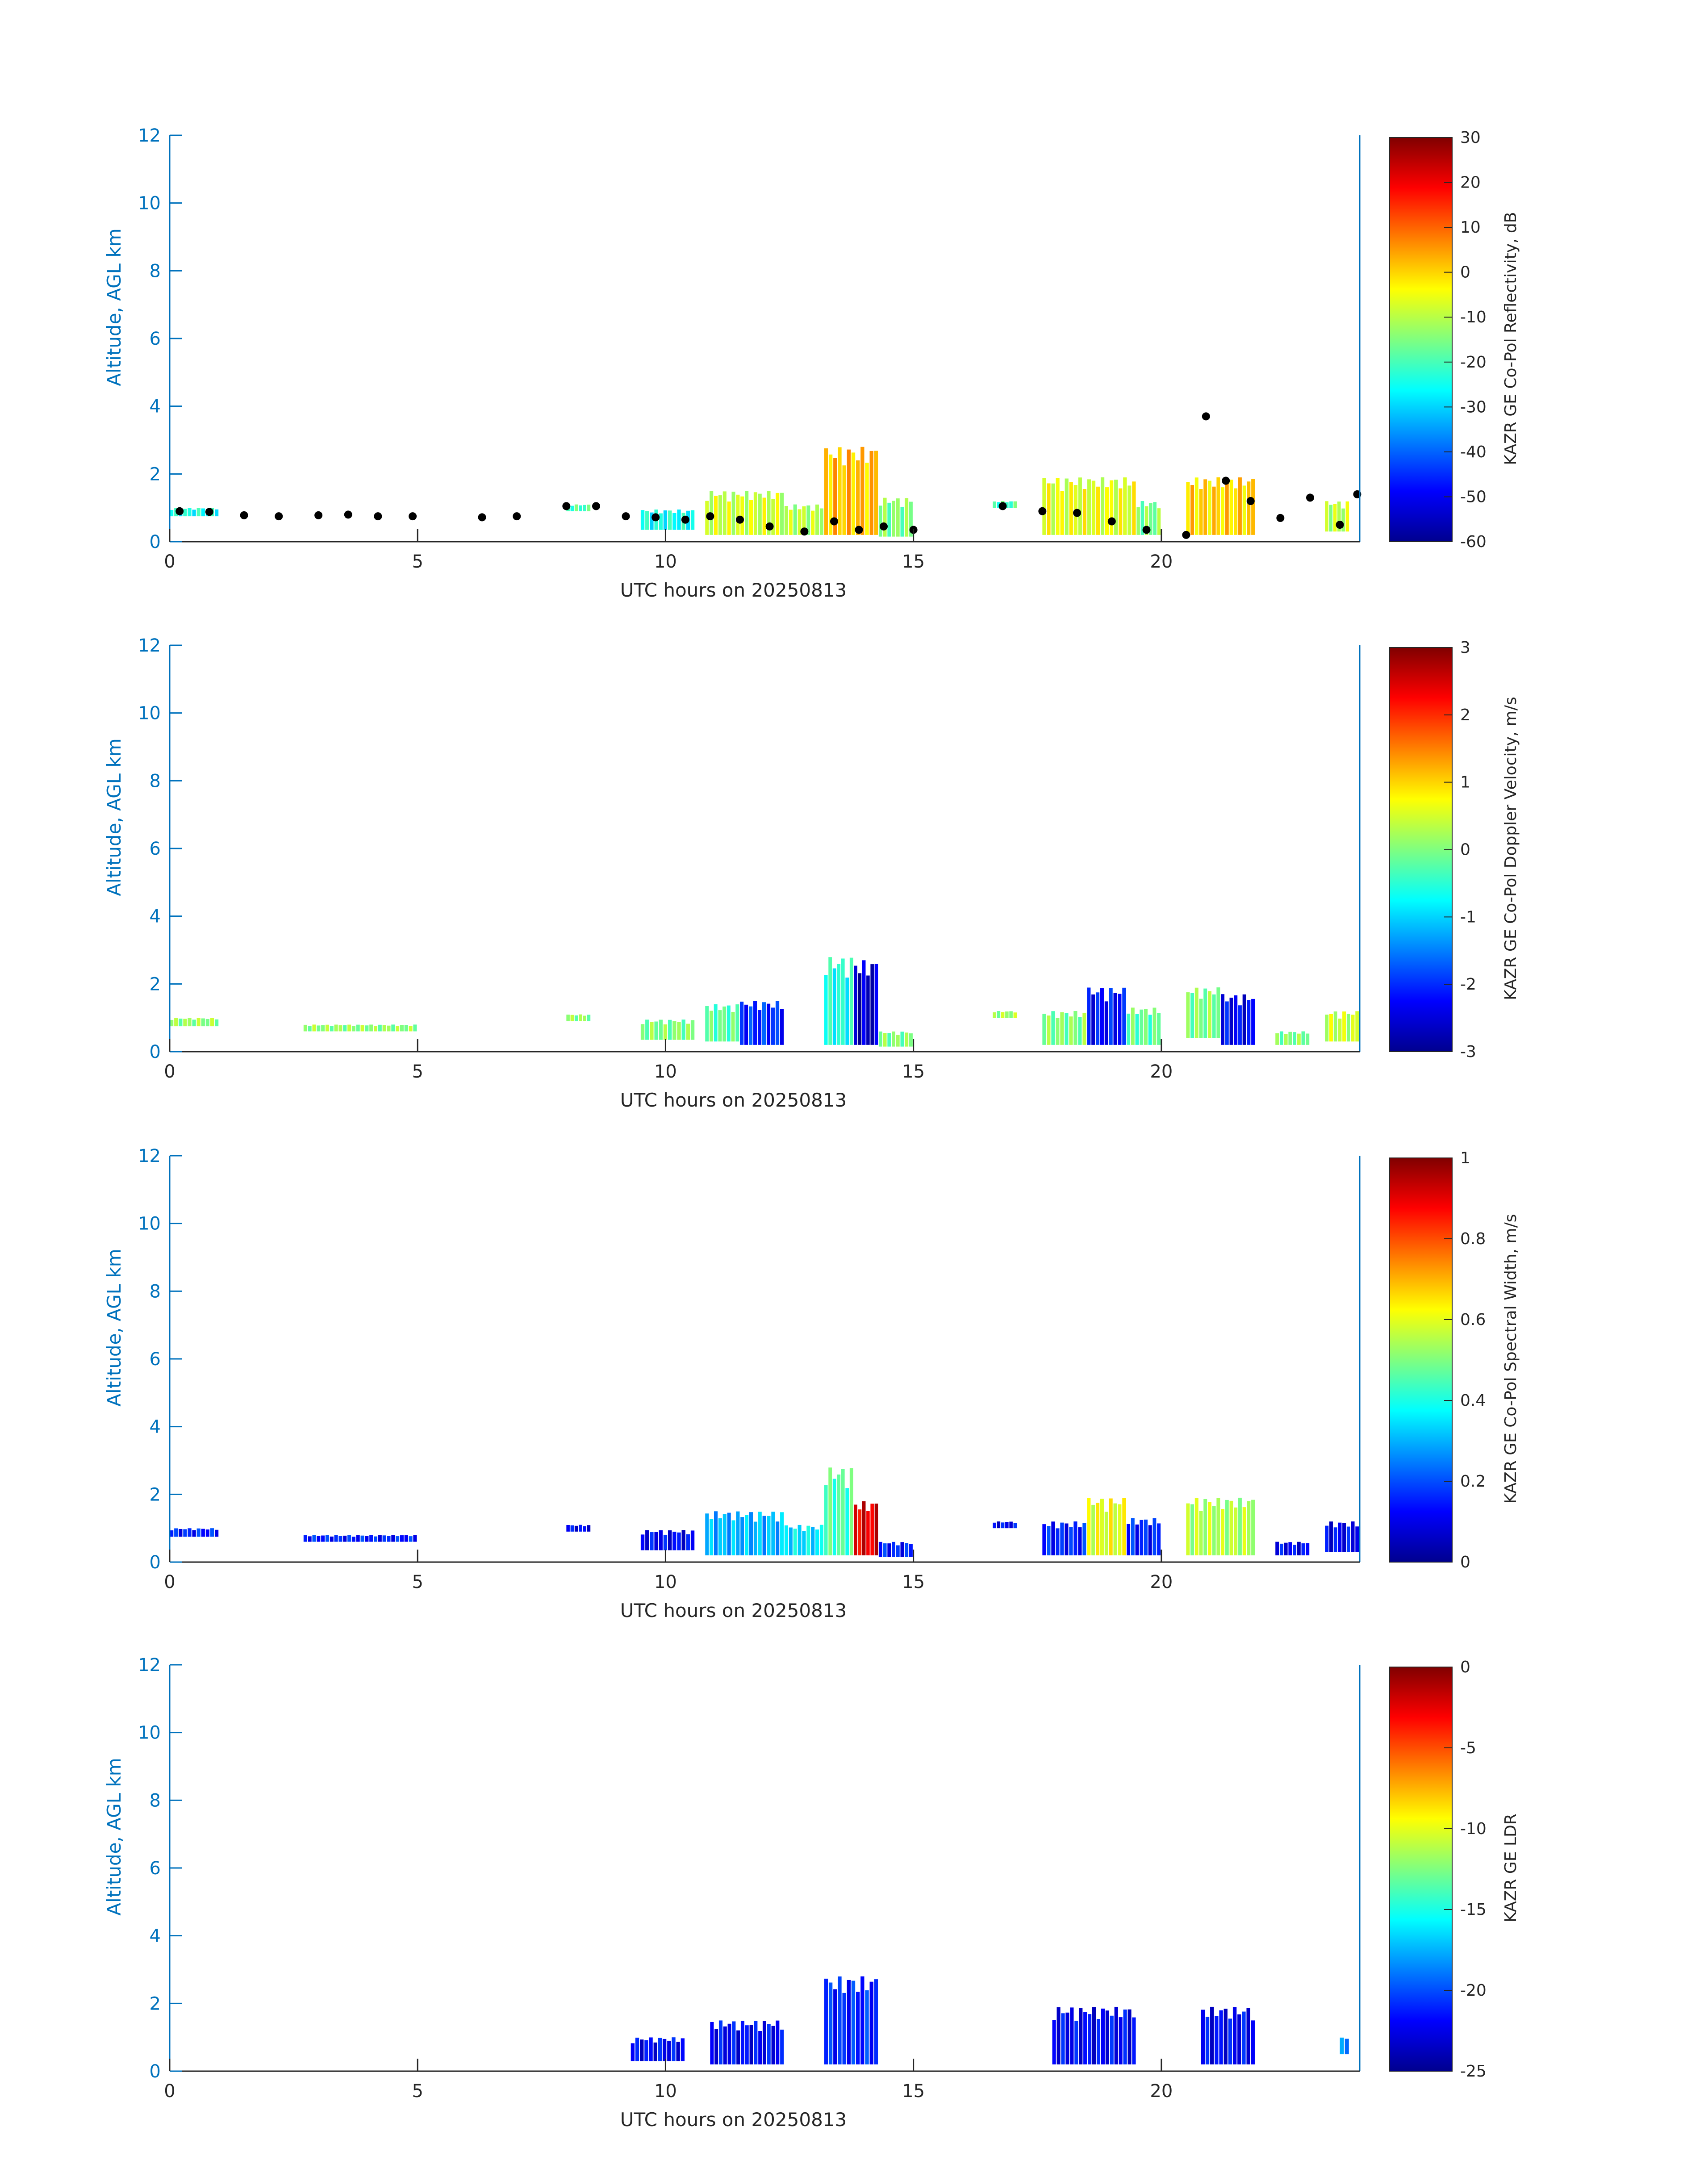 The width and height of the screenshot is (1708, 2177). I want to click on x-tick-label: 0, so click(169, 2091).